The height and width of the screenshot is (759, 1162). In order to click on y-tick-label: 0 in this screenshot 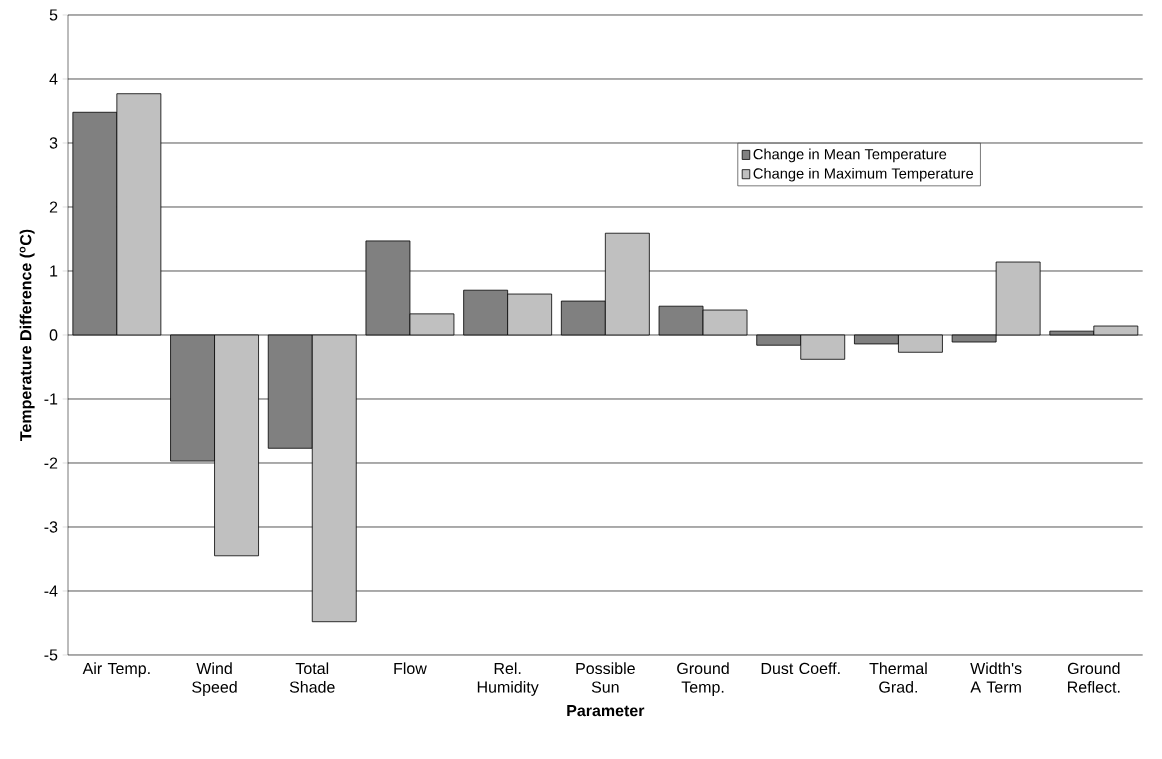, I will do `click(53, 335)`.